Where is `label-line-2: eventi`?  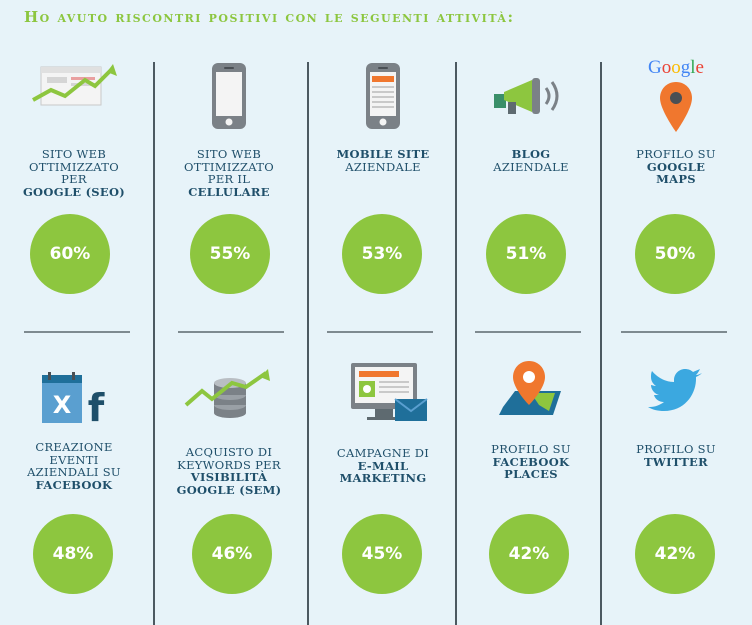 label-line-2: eventi is located at coordinates (74, 459).